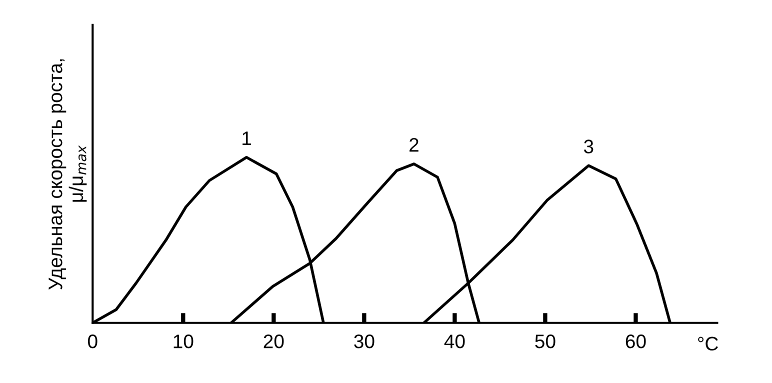 The width and height of the screenshot is (772, 383). I want to click on x-tick-label: 30, so click(364, 341).